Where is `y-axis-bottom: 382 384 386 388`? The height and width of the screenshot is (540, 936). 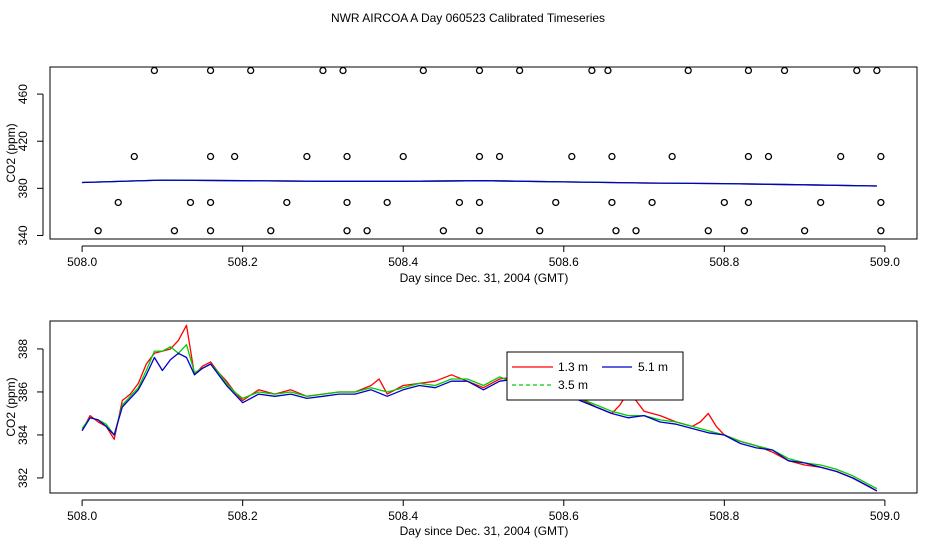 y-axis-bottom: 382 384 386 388 is located at coordinates (30, 413).